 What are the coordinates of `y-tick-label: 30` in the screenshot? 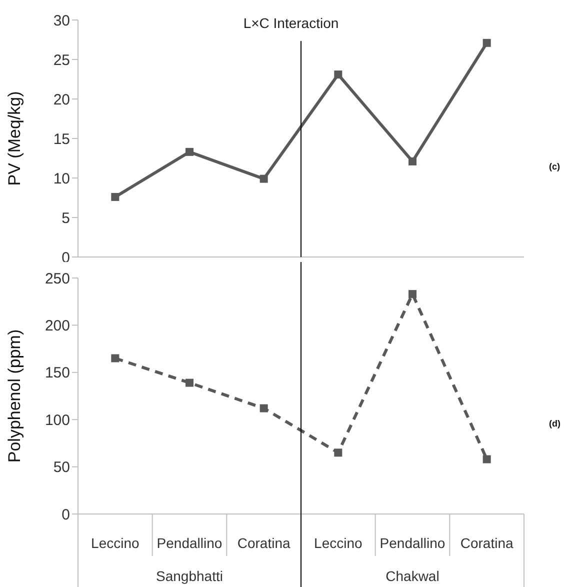 It's located at (61, 21).